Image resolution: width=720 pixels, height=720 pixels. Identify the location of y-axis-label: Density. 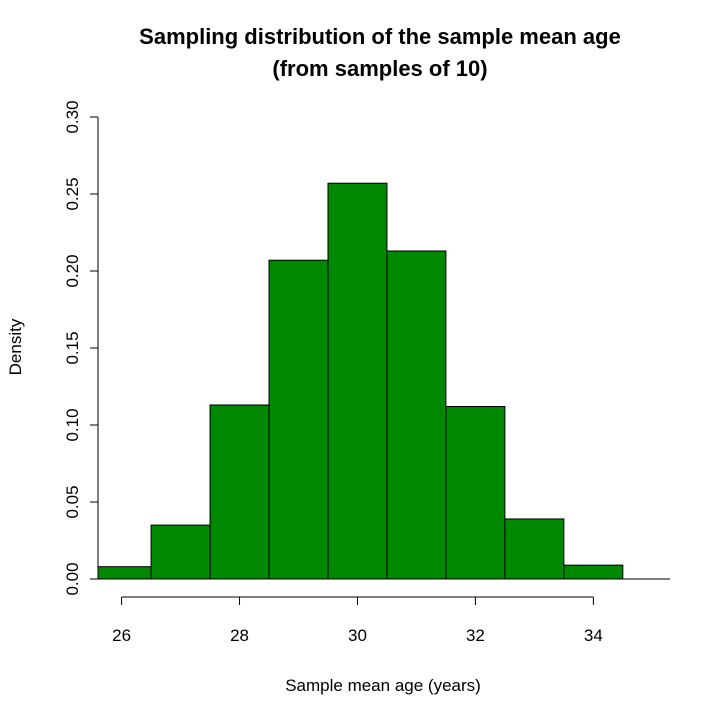
(15, 346).